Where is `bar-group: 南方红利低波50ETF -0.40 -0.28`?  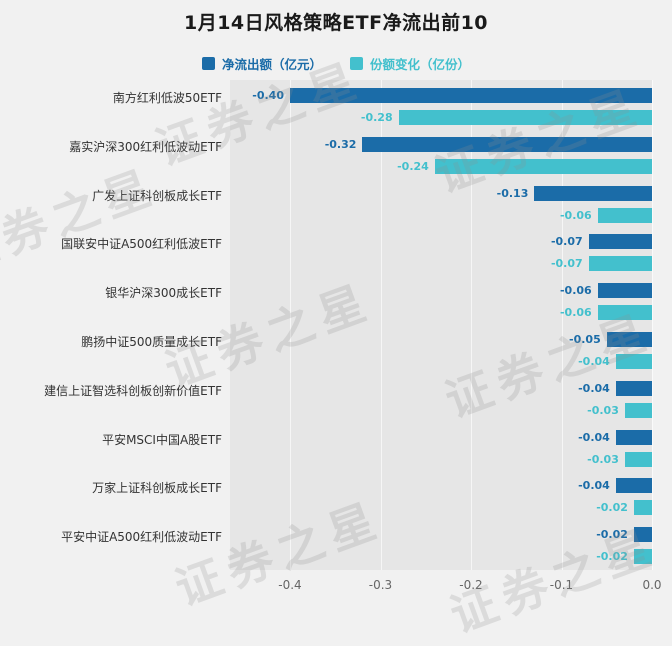 bar-group: 南方红利低波50ETF -0.40 -0.28 is located at coordinates (336, 106).